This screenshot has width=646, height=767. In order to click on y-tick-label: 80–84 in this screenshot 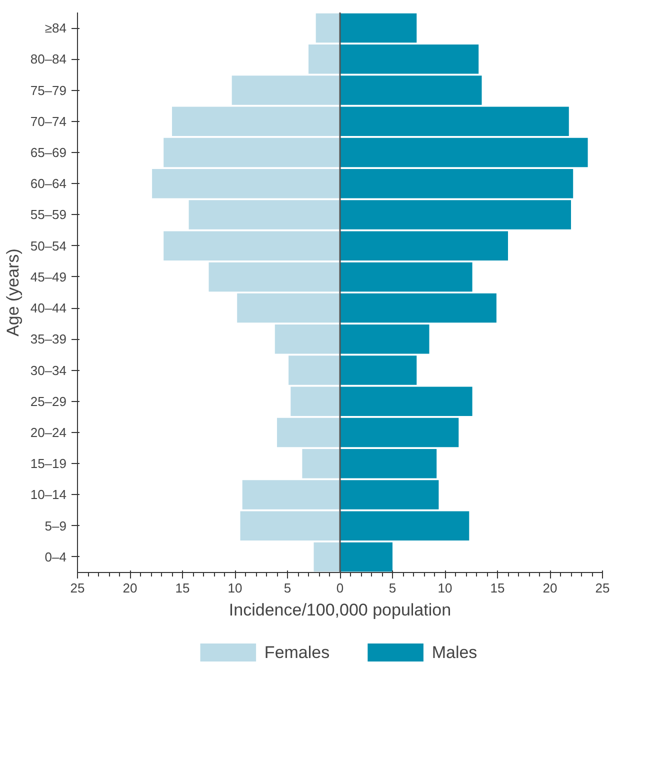, I will do `click(48, 59)`.